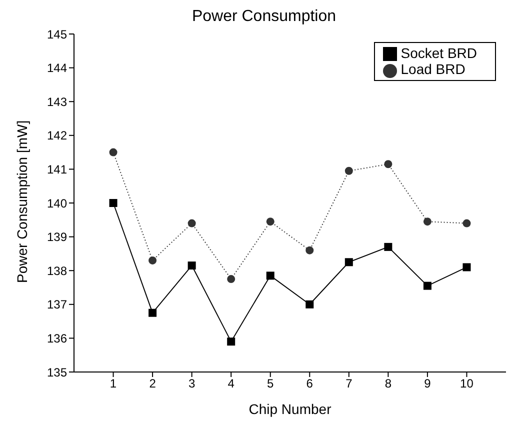 This screenshot has width=528, height=435. Describe the element at coordinates (270, 383) in the screenshot. I see `x-tick-label: 5` at that location.